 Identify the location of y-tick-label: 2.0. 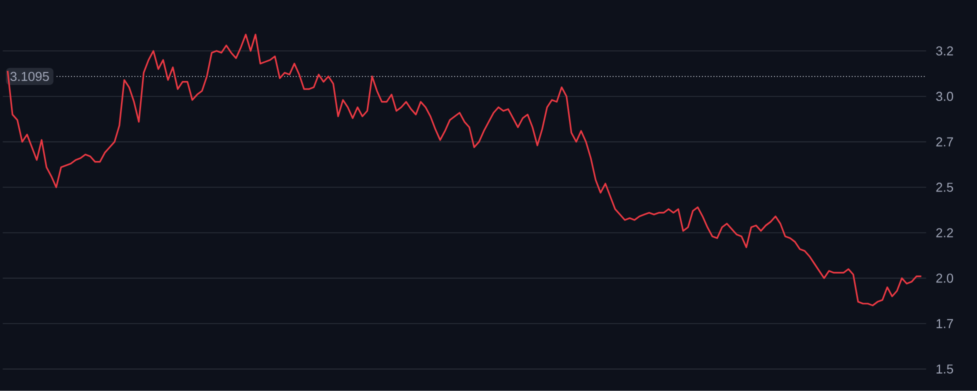
(945, 278).